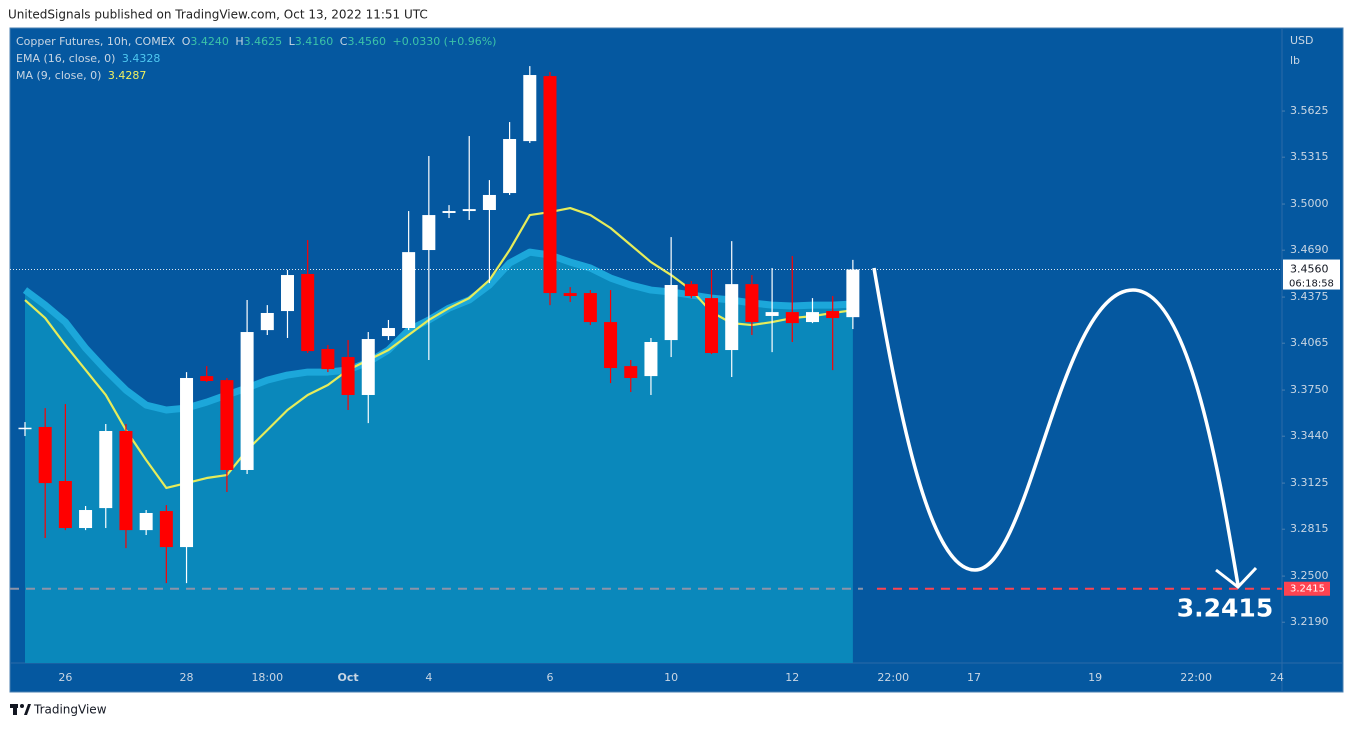  I want to click on x-tick-label: 28, so click(187, 677).